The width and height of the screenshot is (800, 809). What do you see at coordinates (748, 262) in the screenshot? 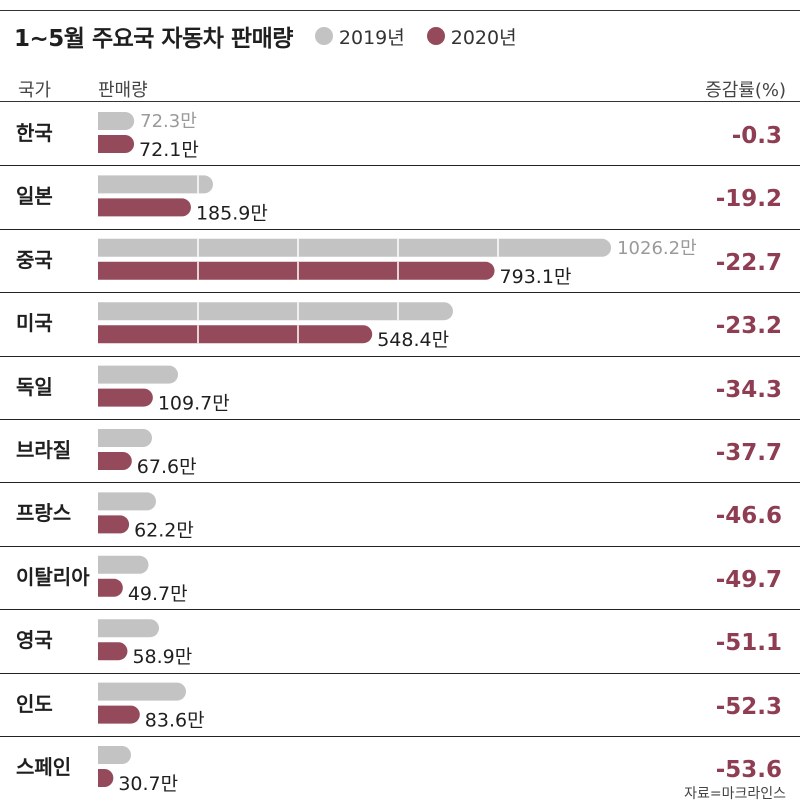
I see `change-value: -22.7` at bounding box center [748, 262].